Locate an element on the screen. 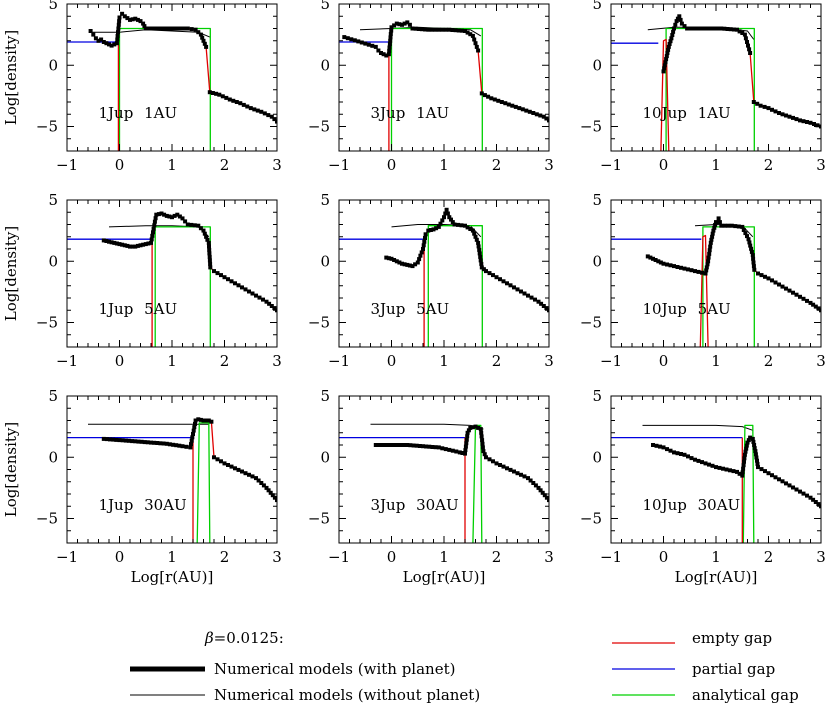 This screenshot has width=830, height=709. panel-frame is located at coordinates (172, 273).